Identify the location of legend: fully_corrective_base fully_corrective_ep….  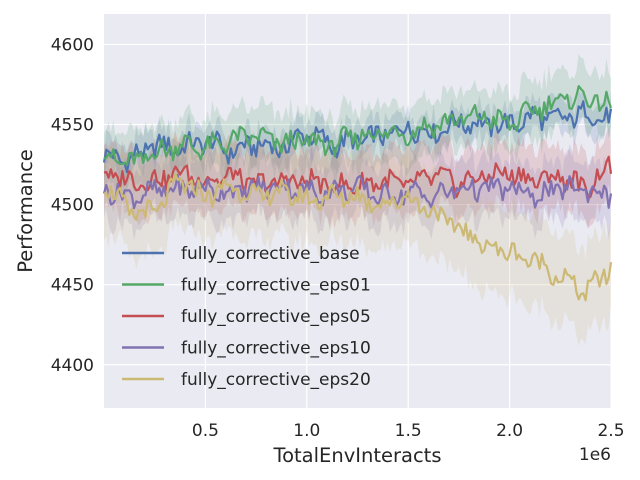
(246, 317).